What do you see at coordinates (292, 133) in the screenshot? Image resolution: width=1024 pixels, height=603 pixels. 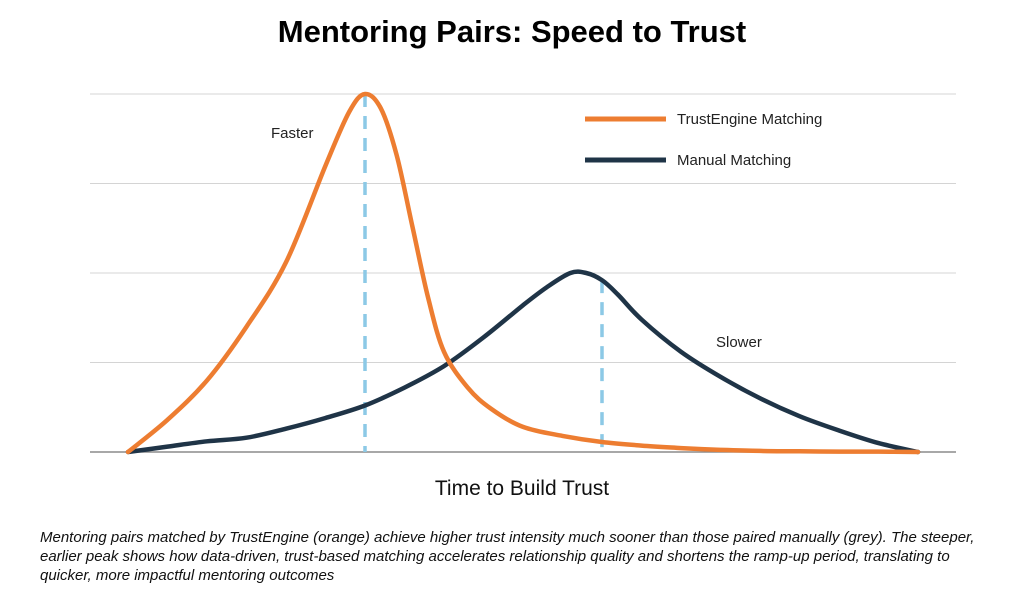 I see `annotation-faster: Faster` at bounding box center [292, 133].